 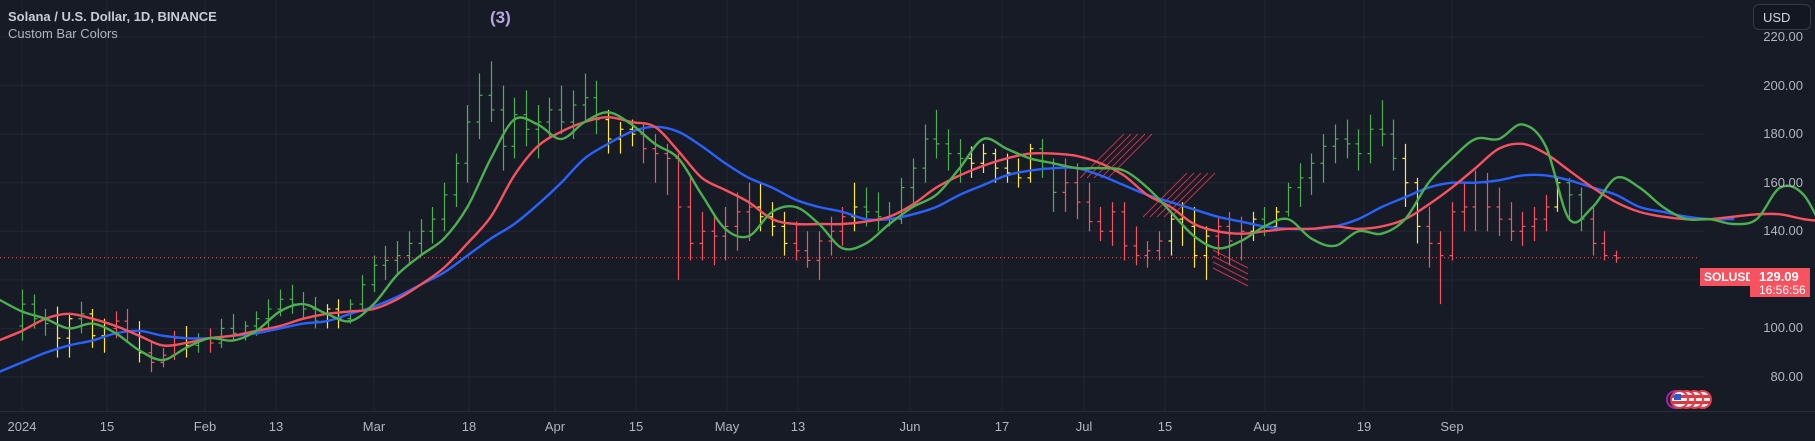 What do you see at coordinates (1696, 401) in the screenshot?
I see `economic-events-marker` at bounding box center [1696, 401].